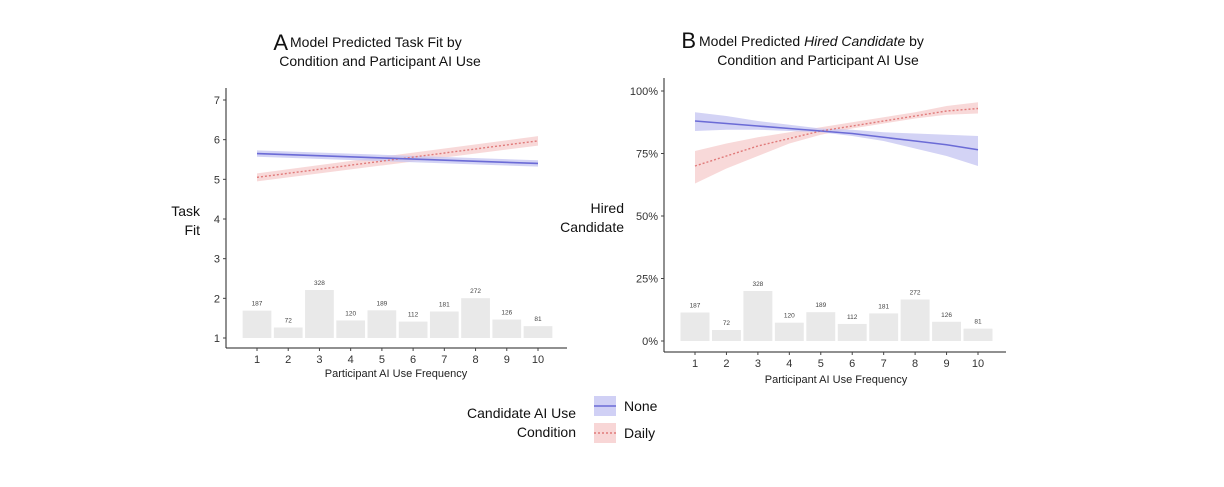 The height and width of the screenshot is (487, 1224). I want to click on panel-b-xlabel: Participant AI Use Frequency, so click(836, 380).